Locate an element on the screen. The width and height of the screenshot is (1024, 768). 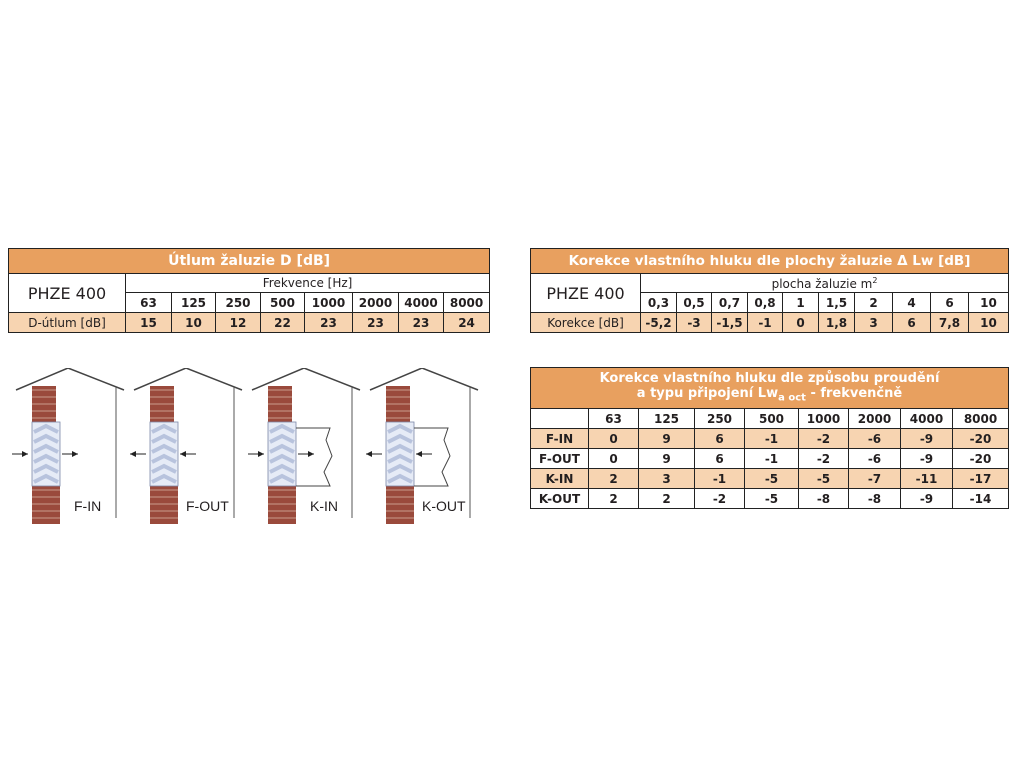
attenuation-value-cell: 15 is located at coordinates (148, 322).